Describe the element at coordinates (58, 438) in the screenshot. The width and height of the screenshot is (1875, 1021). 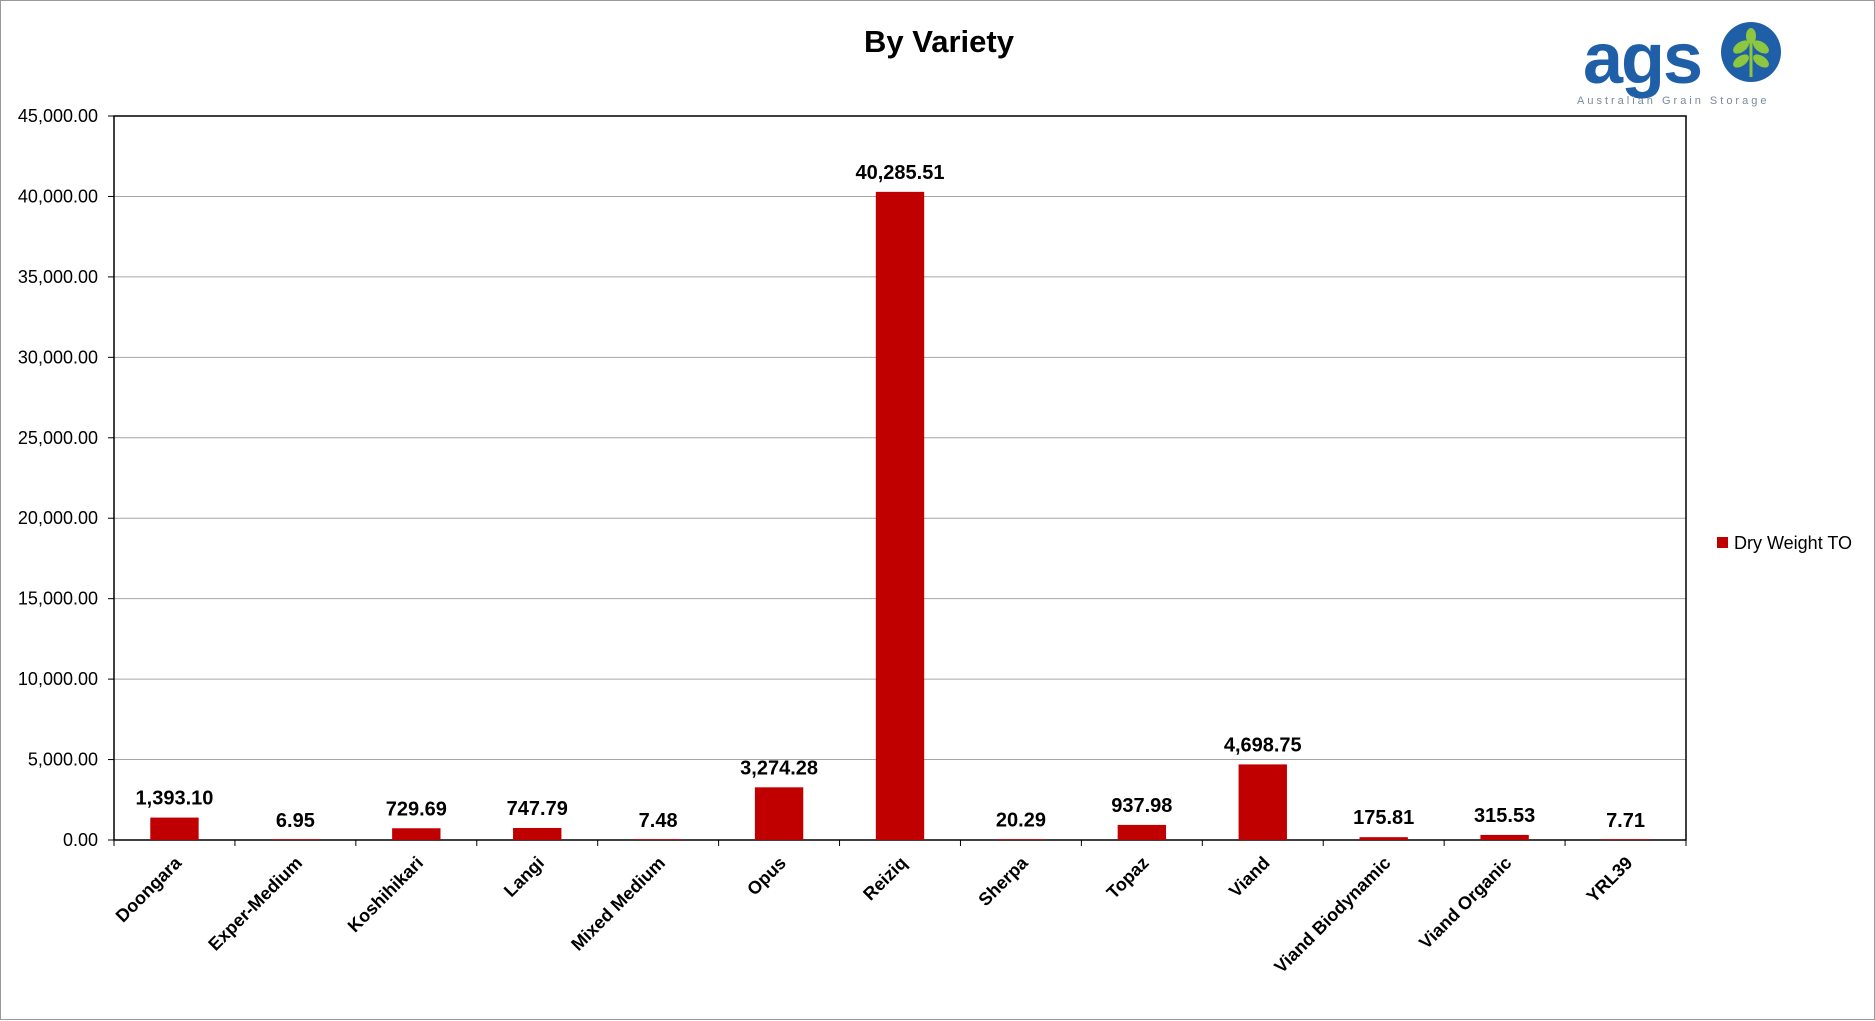
I see `y-tick-label: 25,000.00` at that location.